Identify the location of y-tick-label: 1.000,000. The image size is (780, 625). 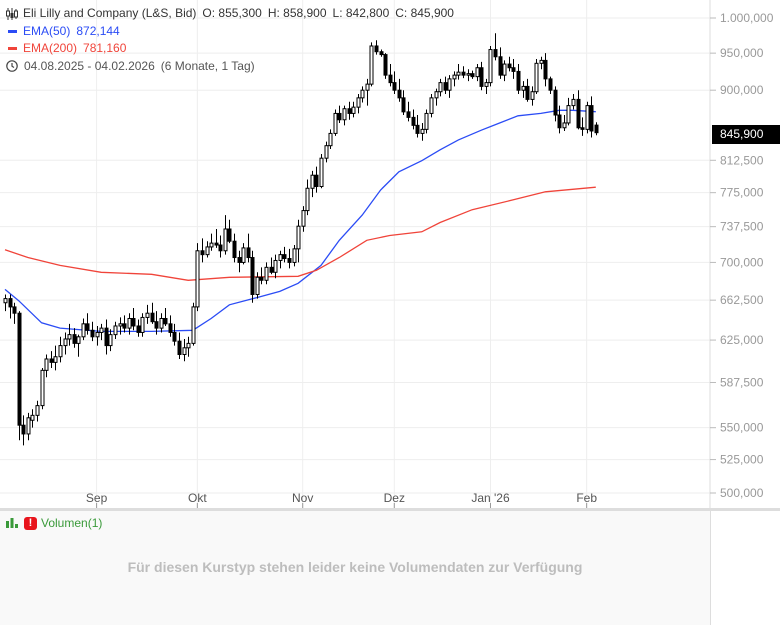
(747, 18).